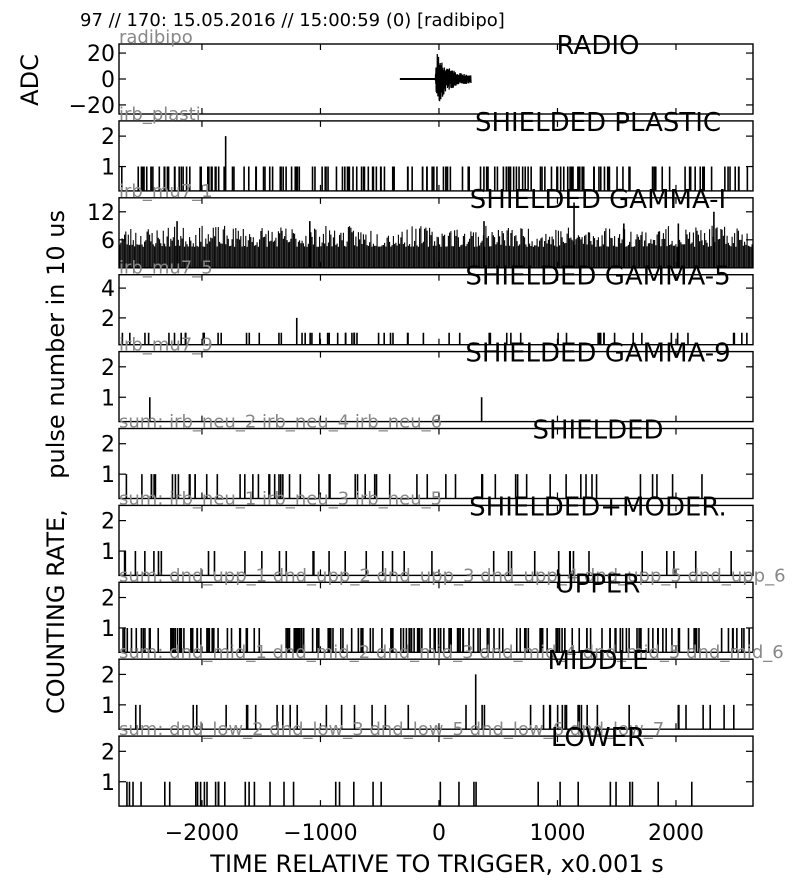 This screenshot has width=792, height=882. Describe the element at coordinates (280, 498) in the screenshot. I see `detector-label: sum: irb_neu_1 irb_neu_3 irb_neu_5` at that location.